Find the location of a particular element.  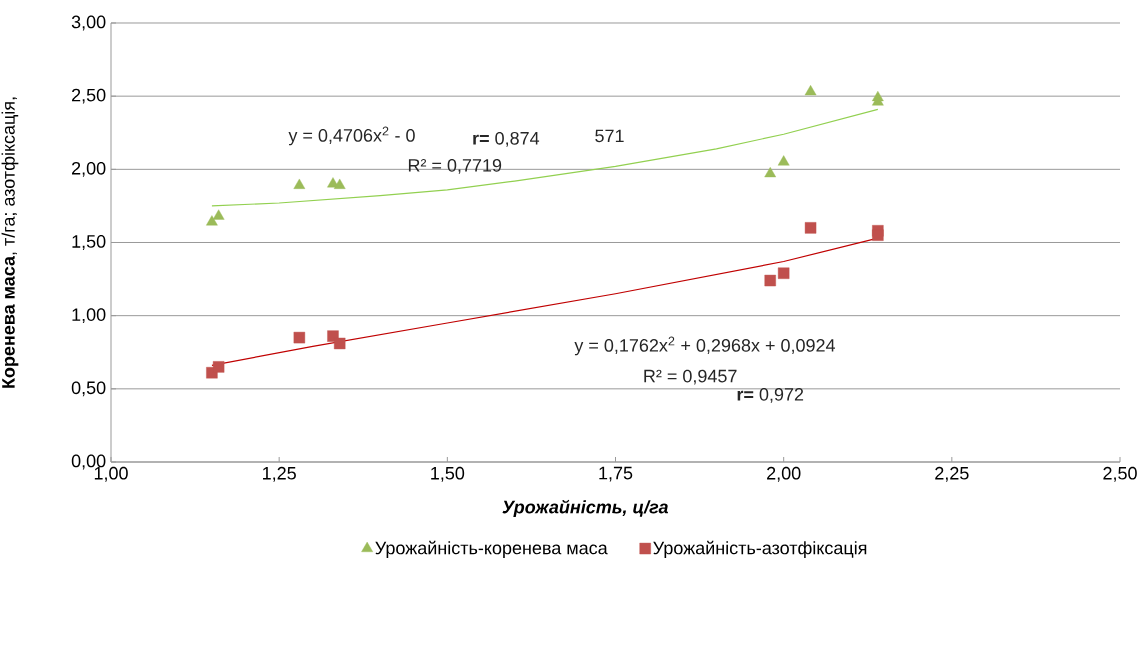

x-tick-label: 1,75 is located at coordinates (616, 474).